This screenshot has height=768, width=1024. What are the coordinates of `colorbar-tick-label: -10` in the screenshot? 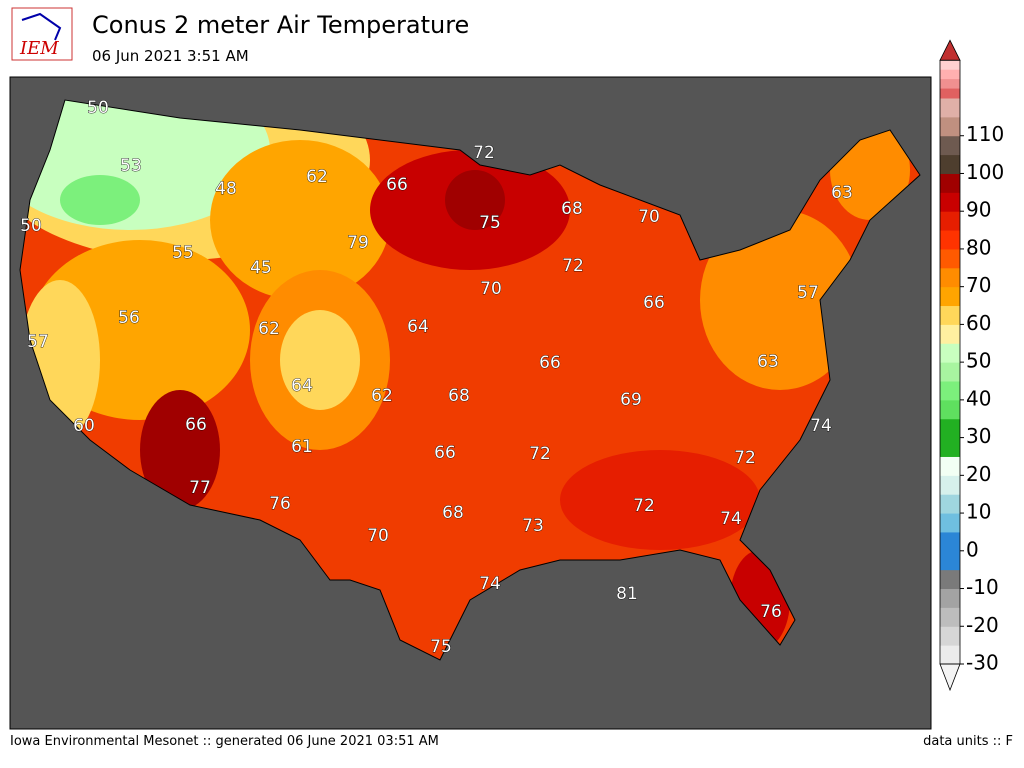 It's located at (982, 587).